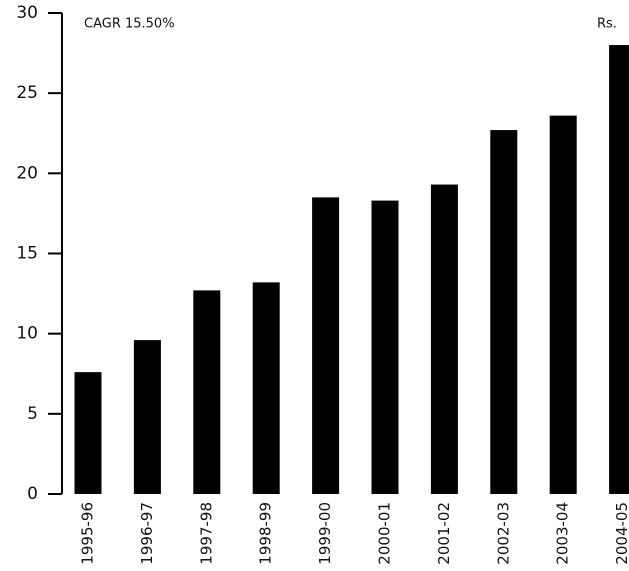 Image resolution: width=629 pixels, height=571 pixels. Describe the element at coordinates (563, 533) in the screenshot. I see `x-tick-label: 2003-04` at that location.